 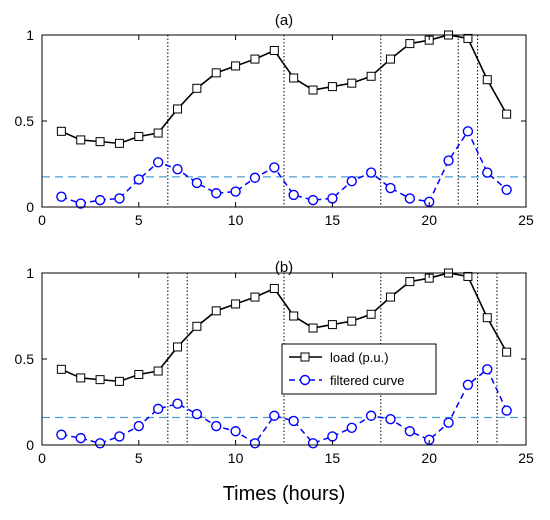 What do you see at coordinates (42, 458) in the screenshot?
I see `panel-b-x-tick-label-0: 0` at bounding box center [42, 458].